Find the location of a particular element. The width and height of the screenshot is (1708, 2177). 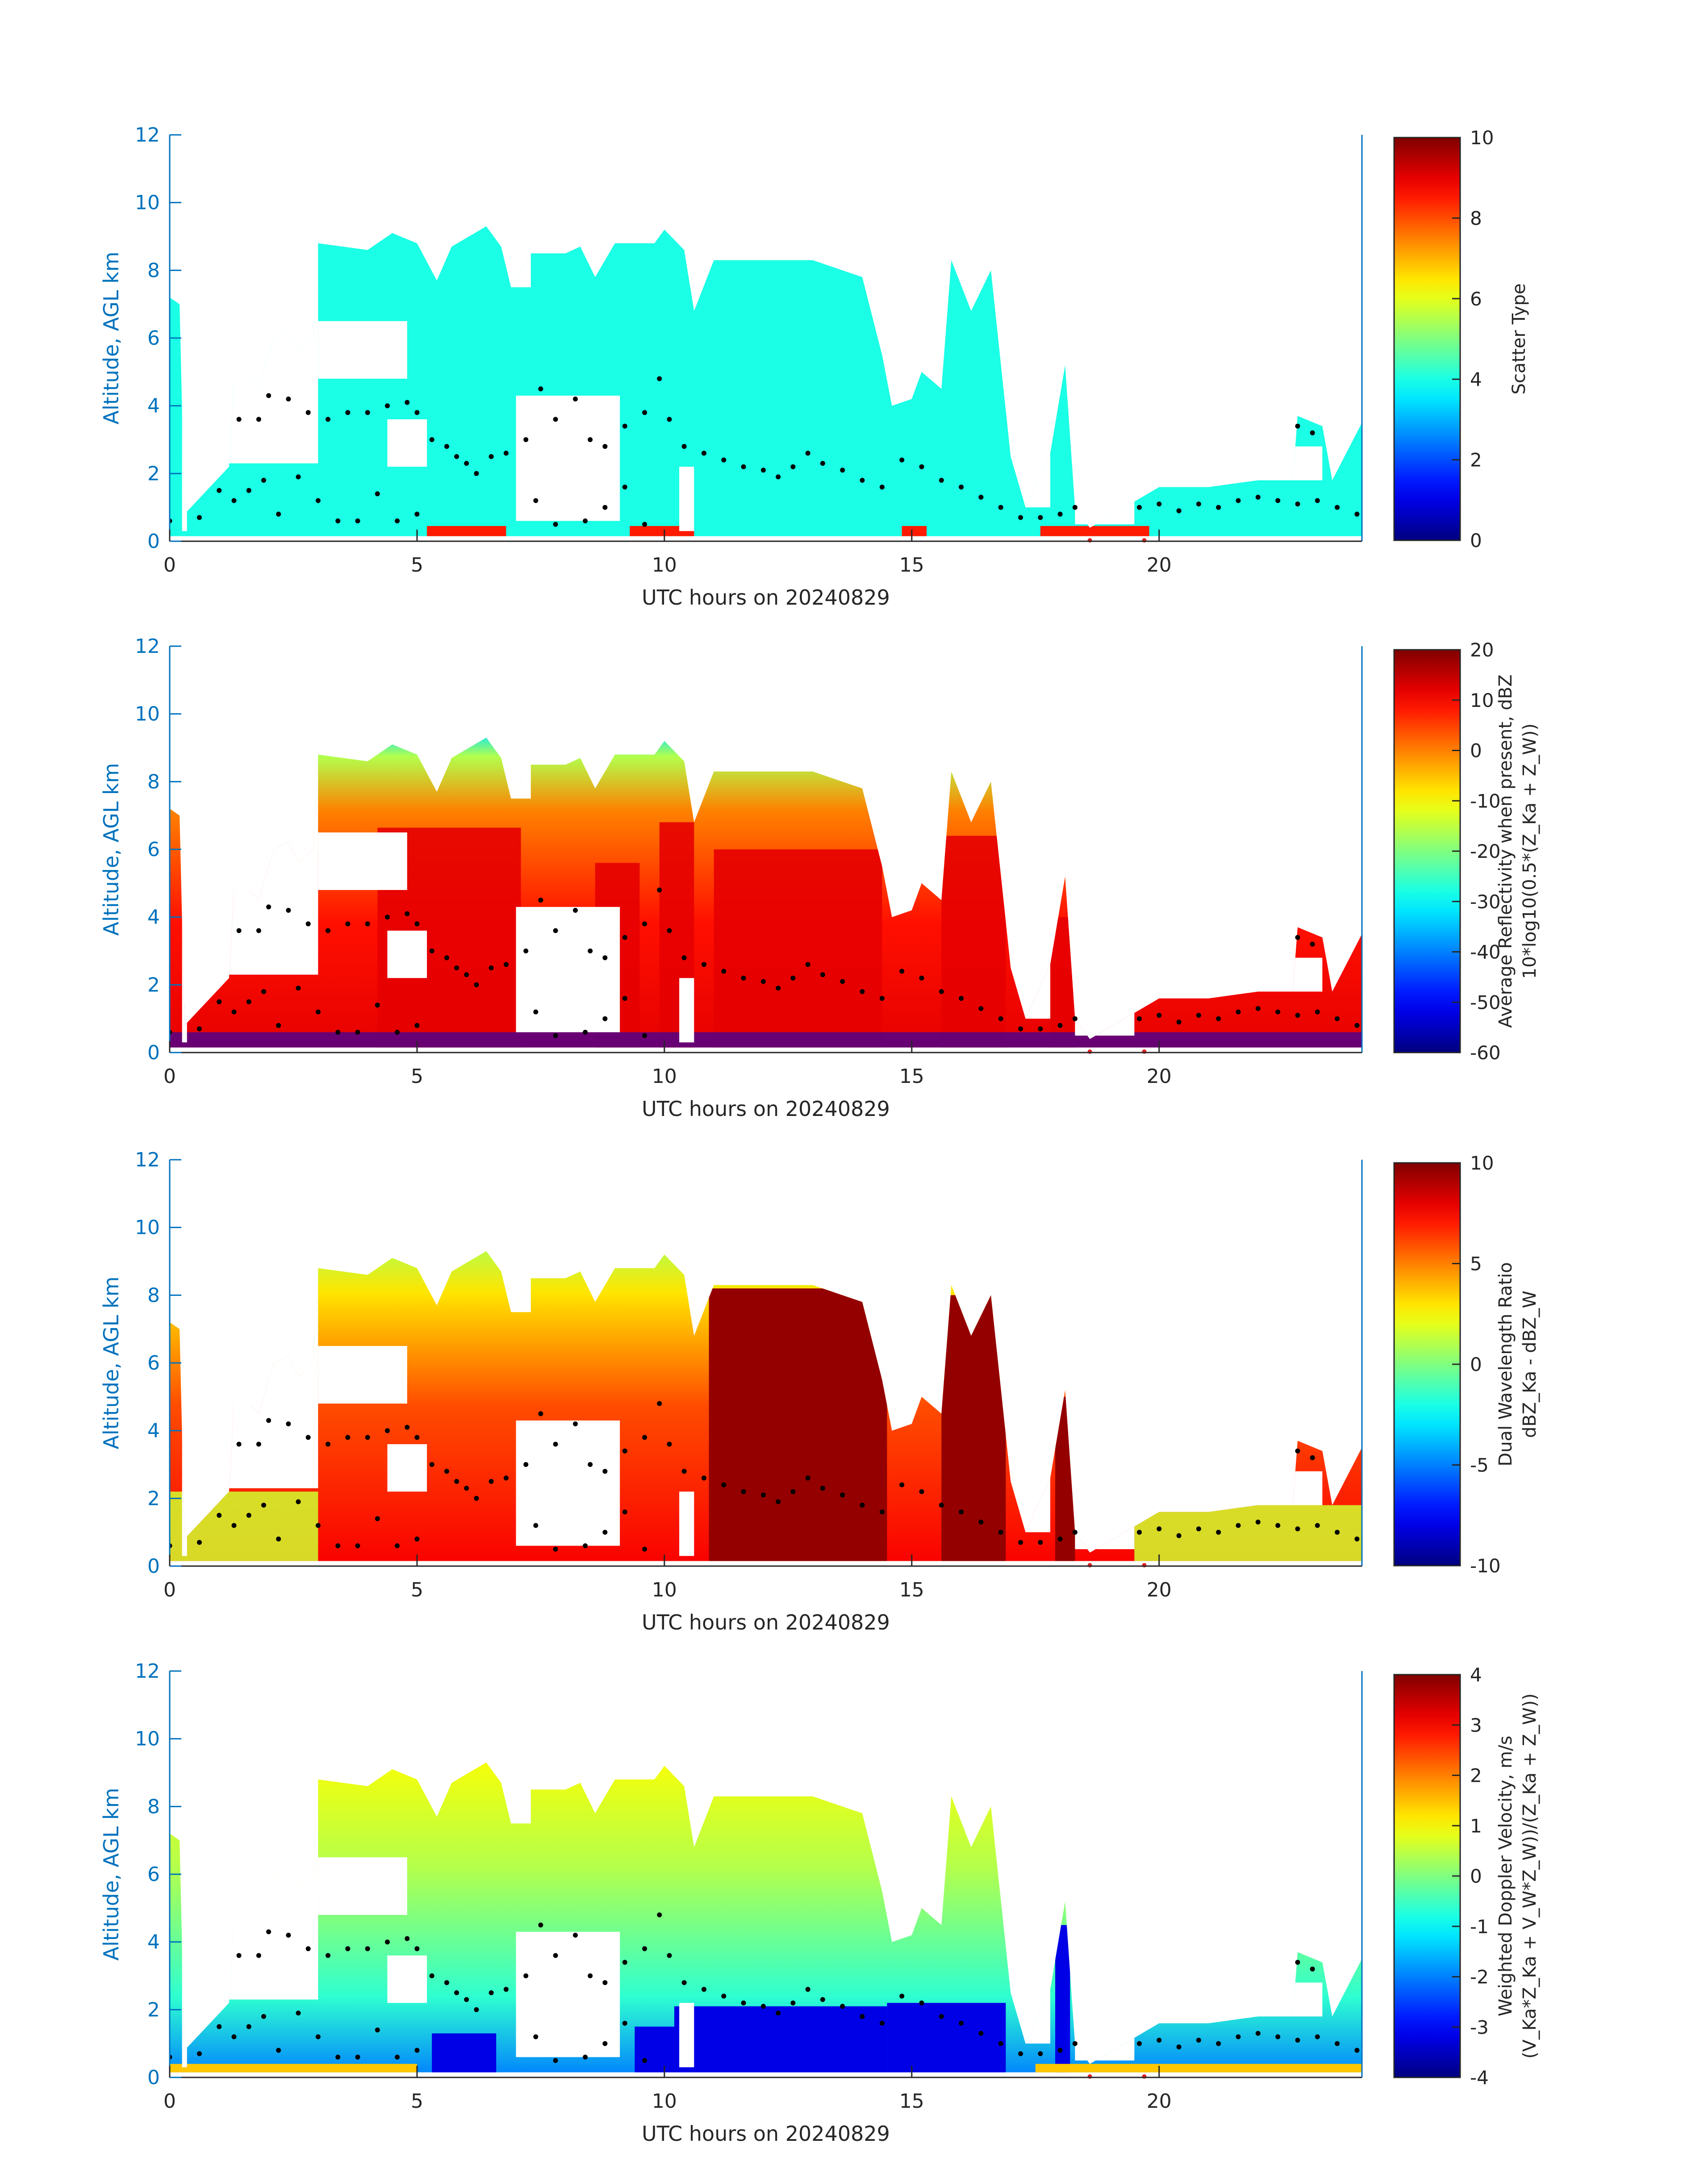

colorbar-tick-label: -3 is located at coordinates (1479, 2027).